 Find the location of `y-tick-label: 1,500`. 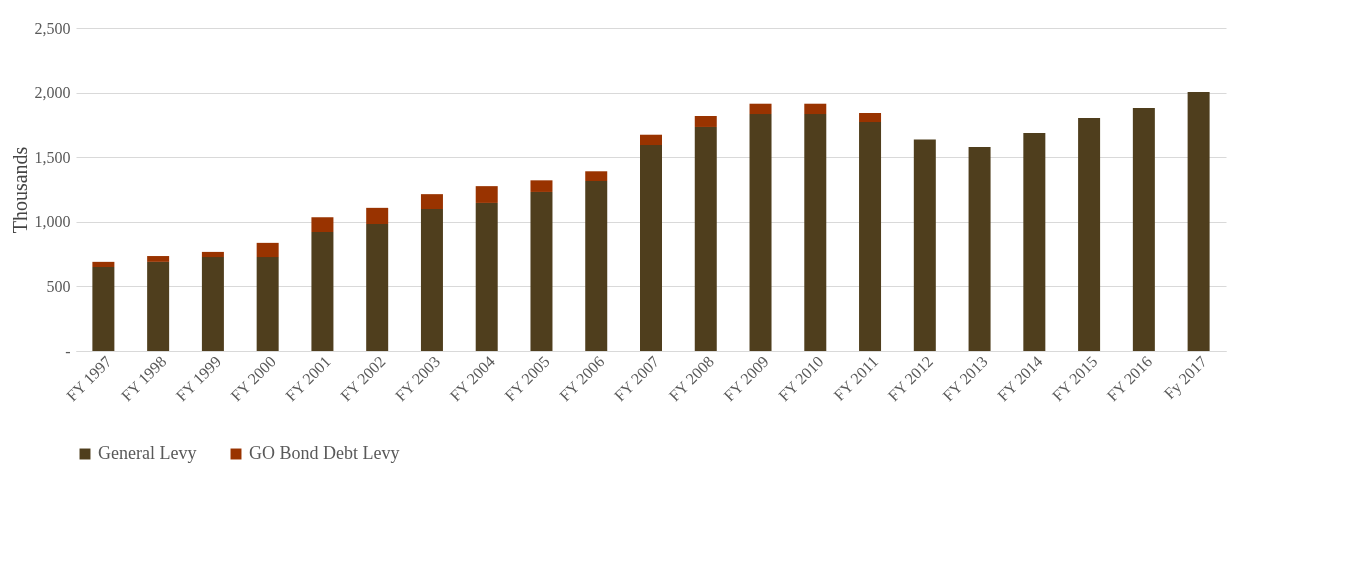

y-tick-label: 1,500 is located at coordinates (52, 157).